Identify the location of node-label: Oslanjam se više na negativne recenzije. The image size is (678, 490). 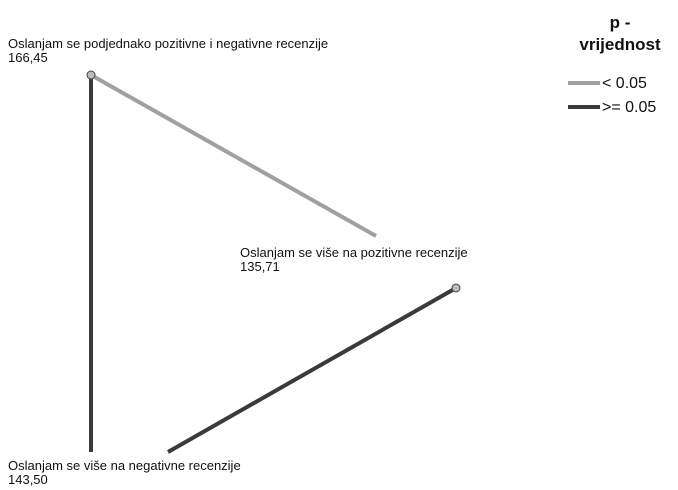
(124, 465).